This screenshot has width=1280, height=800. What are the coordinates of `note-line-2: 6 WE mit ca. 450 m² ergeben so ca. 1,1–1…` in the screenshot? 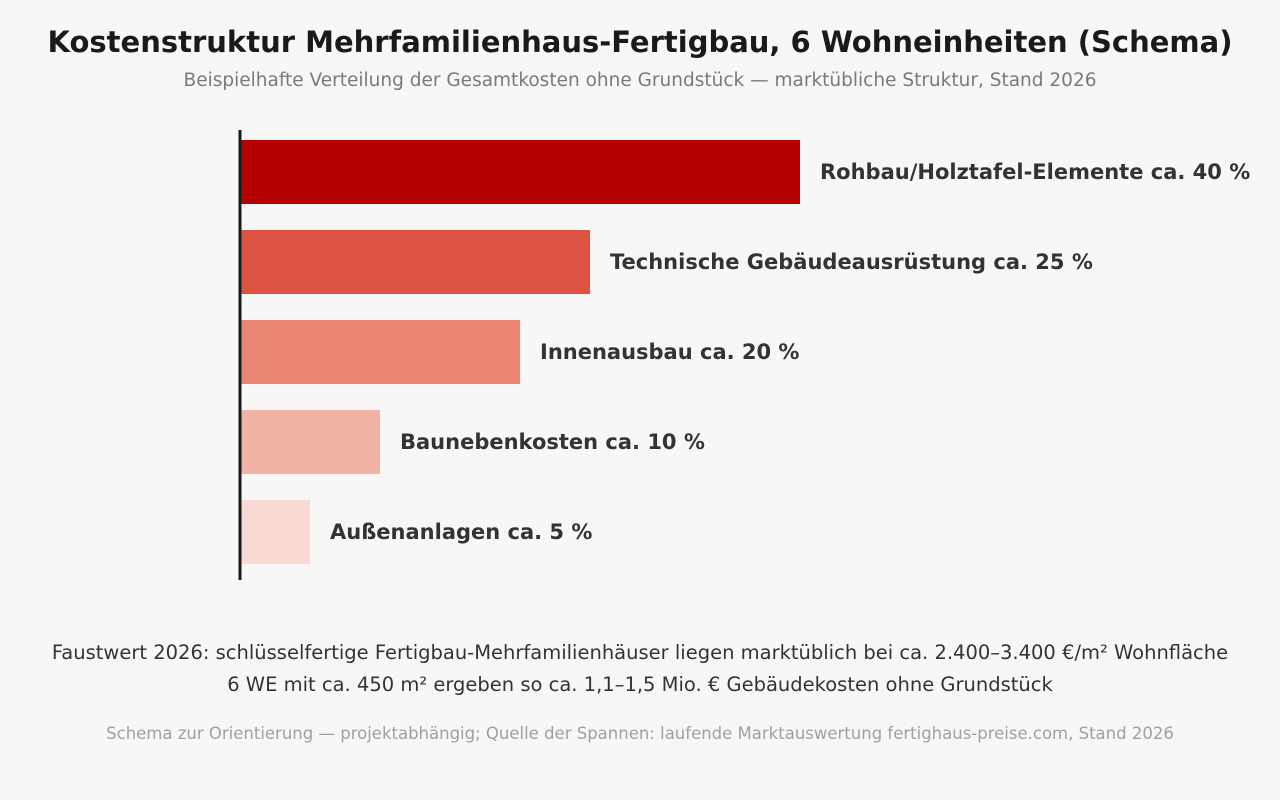 It's located at (640, 684).